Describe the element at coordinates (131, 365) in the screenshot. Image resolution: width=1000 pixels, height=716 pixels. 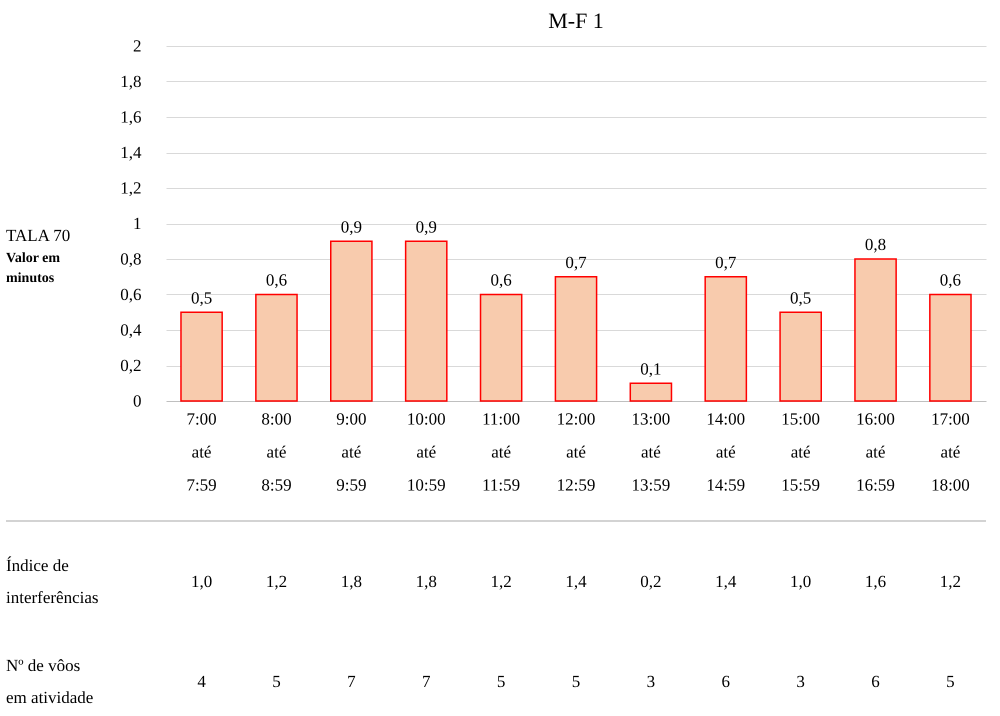
I see `y-tick-label: 0,2` at that location.